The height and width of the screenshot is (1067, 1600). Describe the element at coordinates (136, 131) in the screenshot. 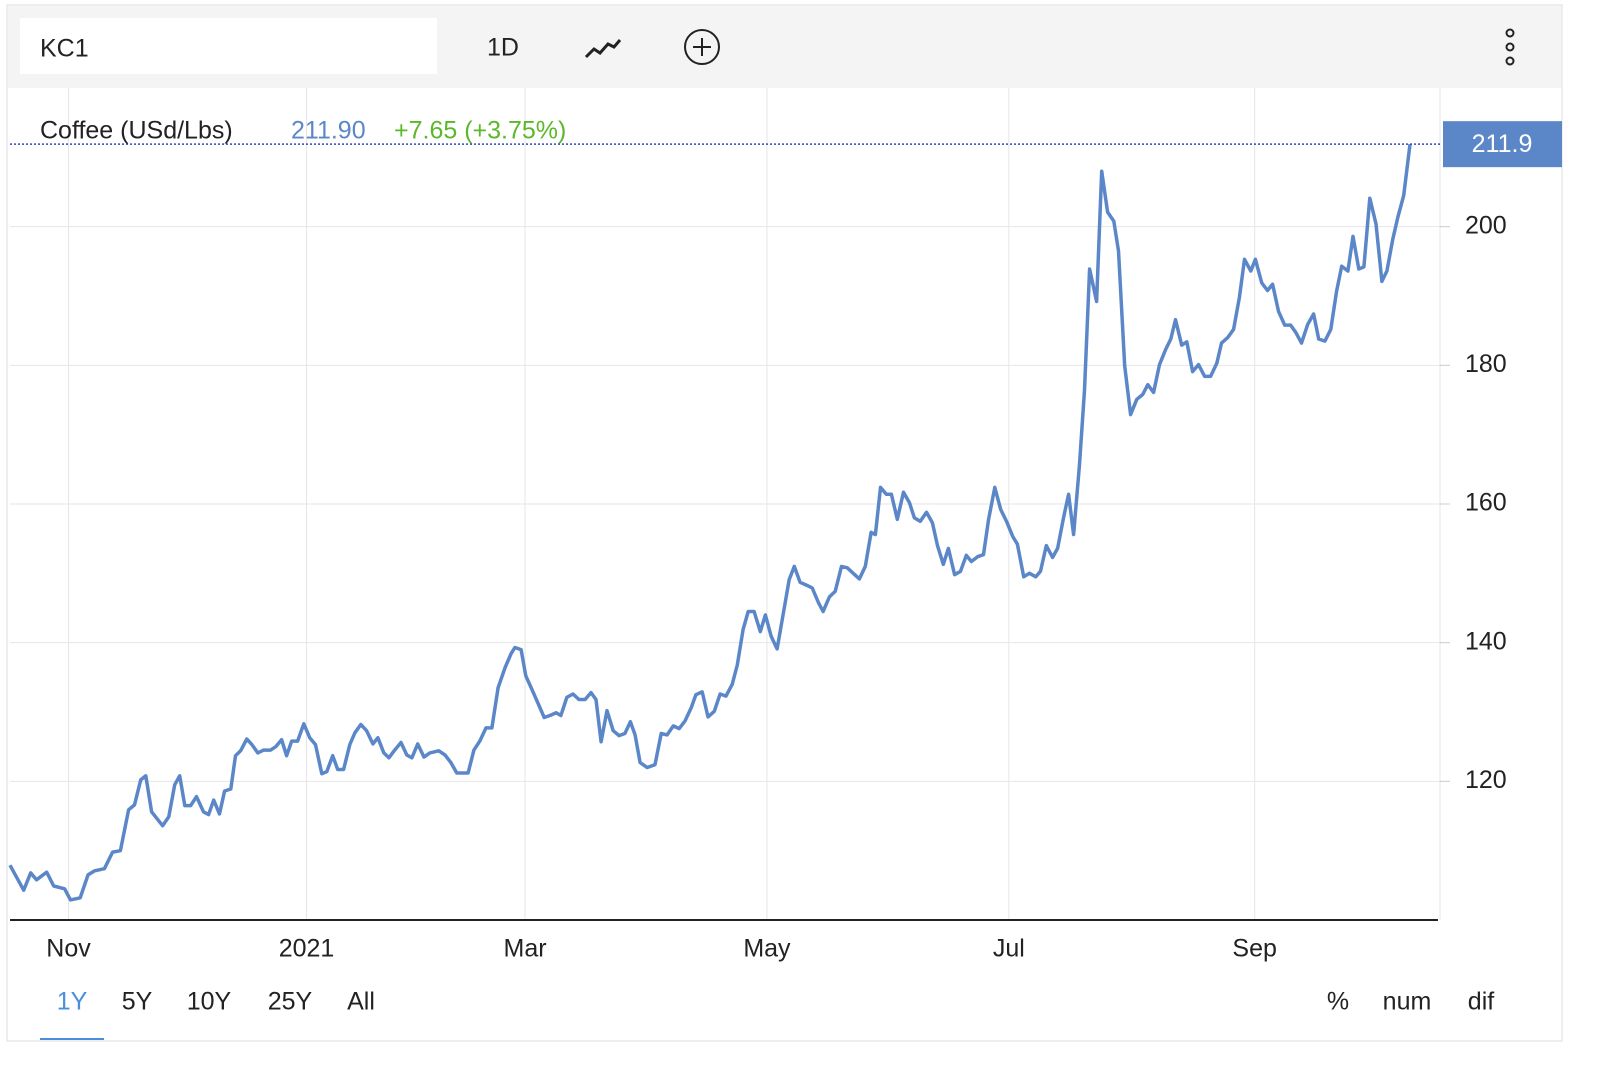

I see `series-name: Coffee (USd/Lbs)` at that location.